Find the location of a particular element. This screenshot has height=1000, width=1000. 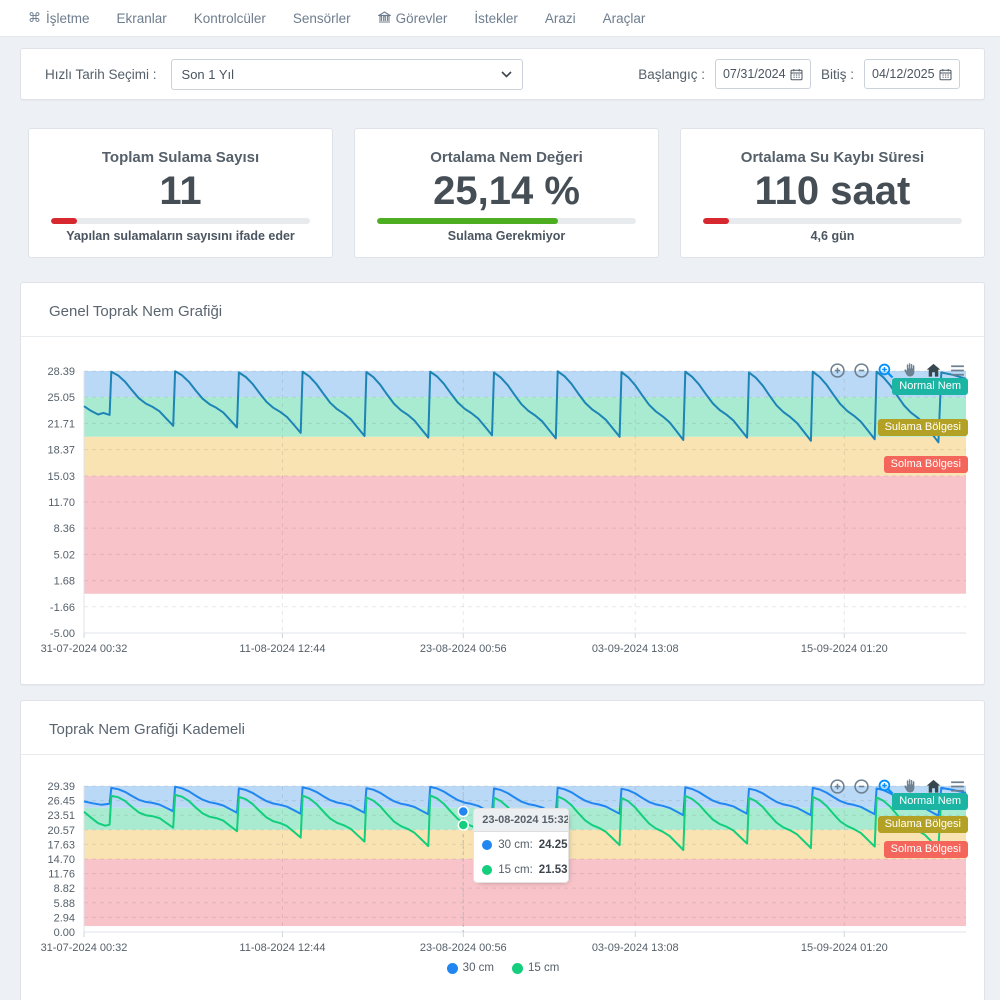

tooltip-row: 30 cm: 24.25 is located at coordinates (521, 844).